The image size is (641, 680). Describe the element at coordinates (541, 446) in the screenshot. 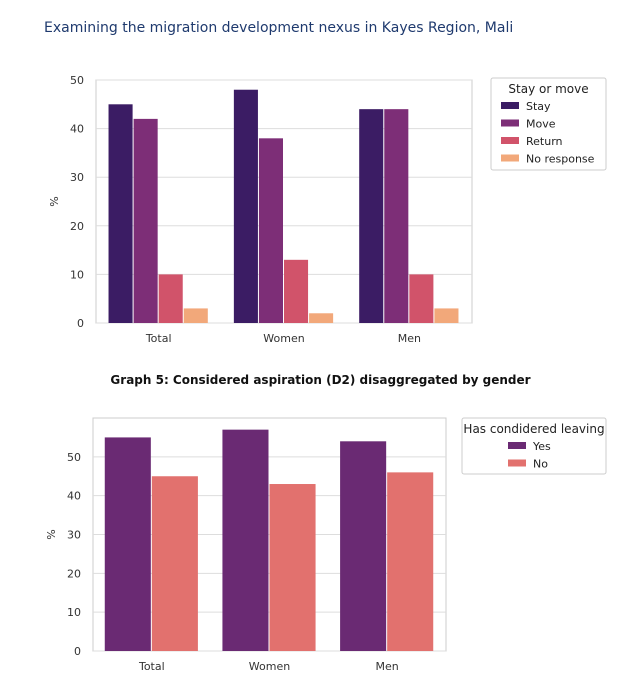

I see `legend-label: Yes` at that location.